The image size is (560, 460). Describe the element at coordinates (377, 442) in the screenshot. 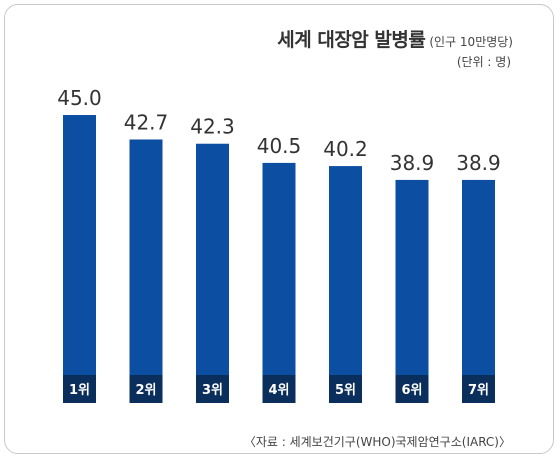

I see `source-note: 〈자료 : 세계보건기구(WHO)국제암연구소(IARC)〉` at that location.